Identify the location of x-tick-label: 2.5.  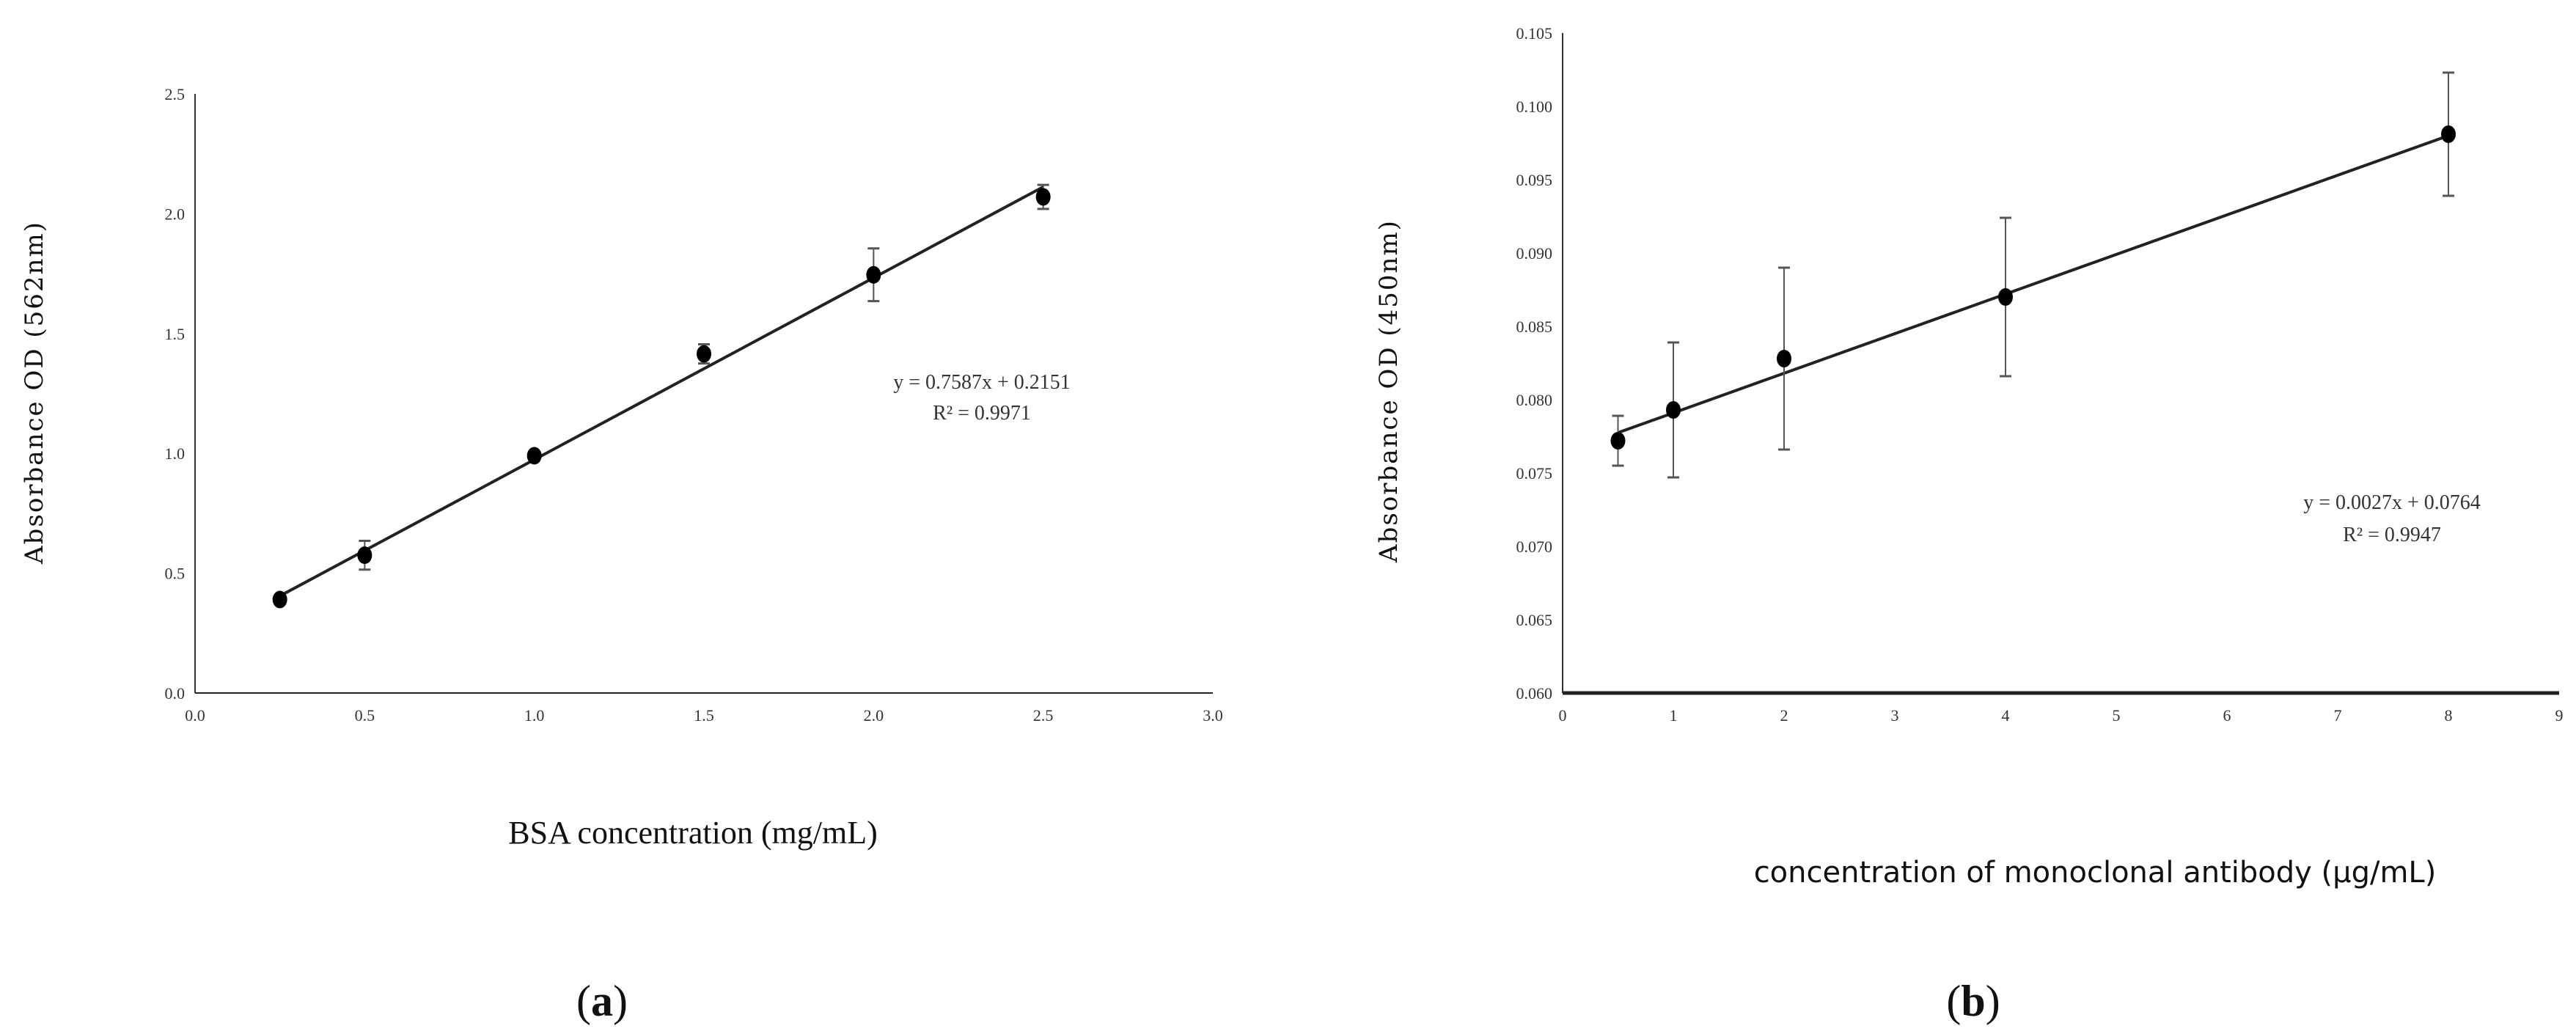
(1044, 715).